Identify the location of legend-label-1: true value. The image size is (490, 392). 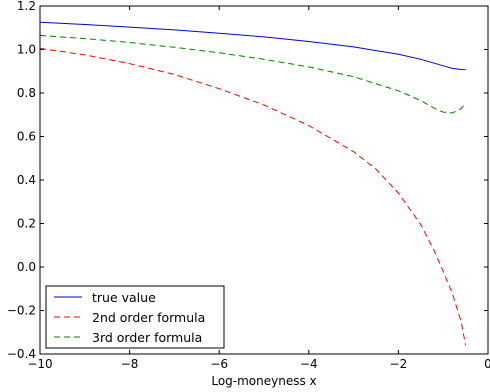
(124, 297).